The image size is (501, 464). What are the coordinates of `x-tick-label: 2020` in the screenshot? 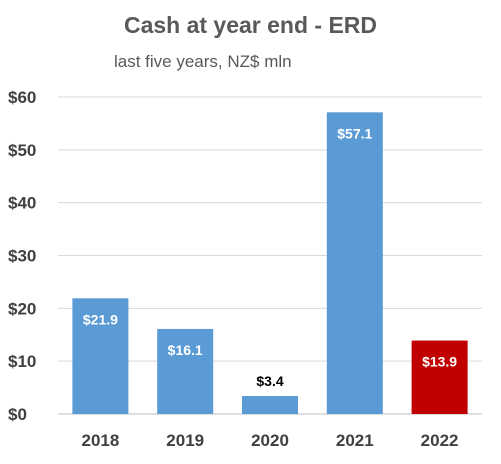 It's located at (270, 440).